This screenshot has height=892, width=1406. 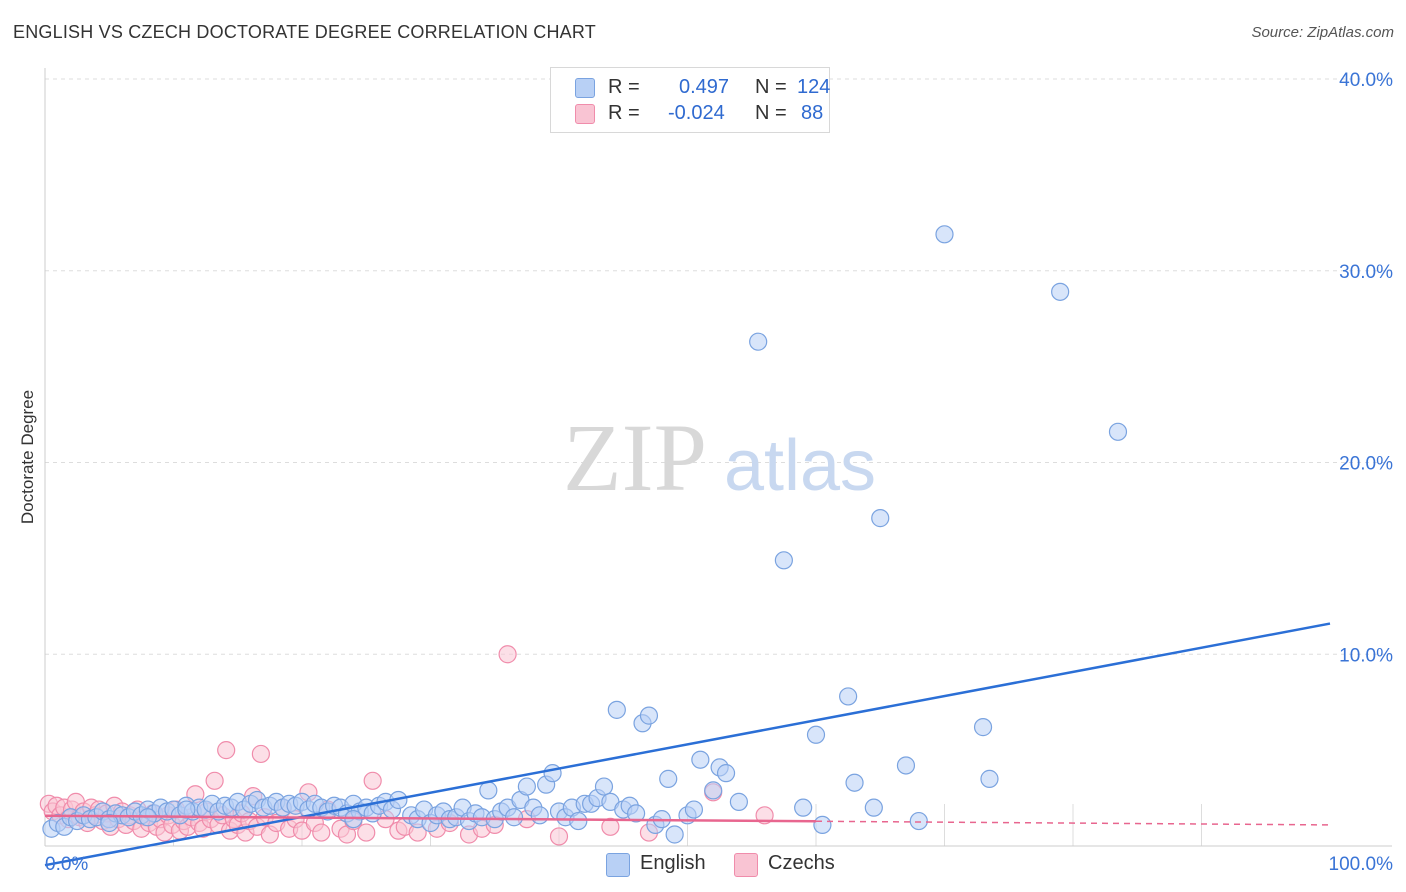 What do you see at coordinates (771, 113) in the screenshot?
I see `czechs-n-label: N =` at bounding box center [771, 113].